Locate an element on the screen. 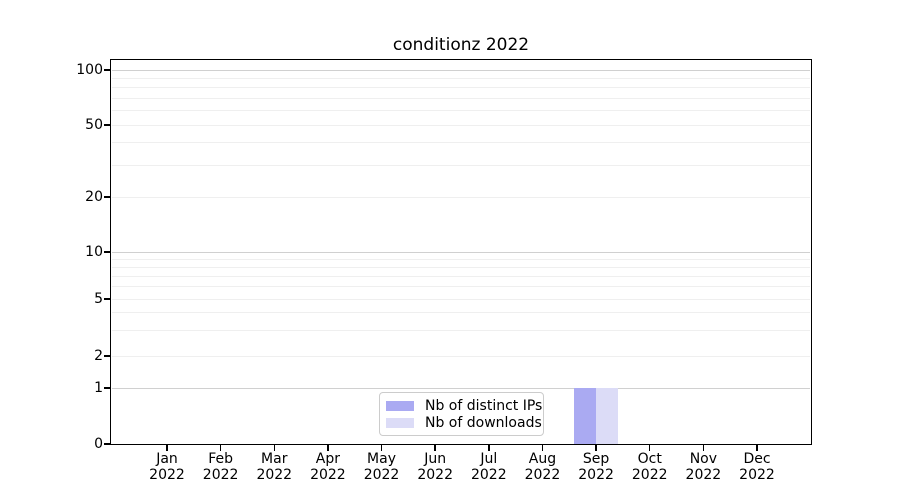 This screenshot has width=900, height=500. x-tick-label: Apr 2022 is located at coordinates (328, 467).